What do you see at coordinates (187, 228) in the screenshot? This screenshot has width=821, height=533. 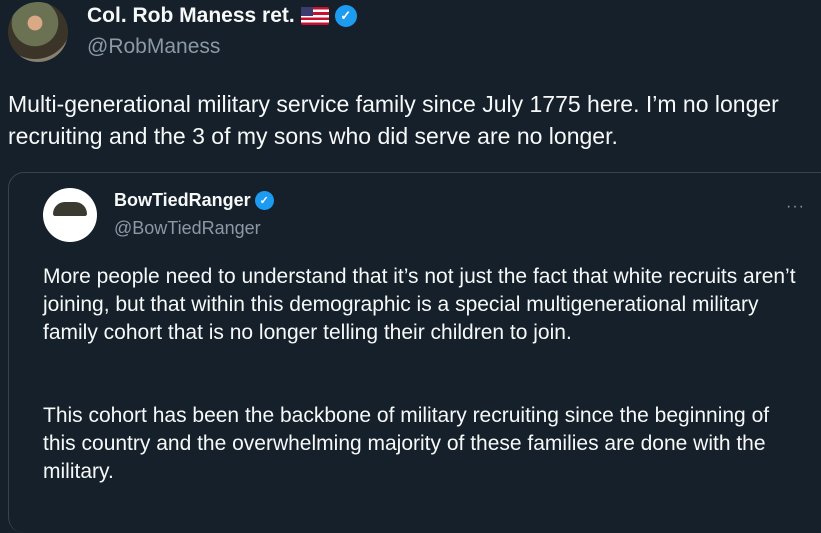 I see `quoted-author-handle: @BowTiedRanger` at bounding box center [187, 228].